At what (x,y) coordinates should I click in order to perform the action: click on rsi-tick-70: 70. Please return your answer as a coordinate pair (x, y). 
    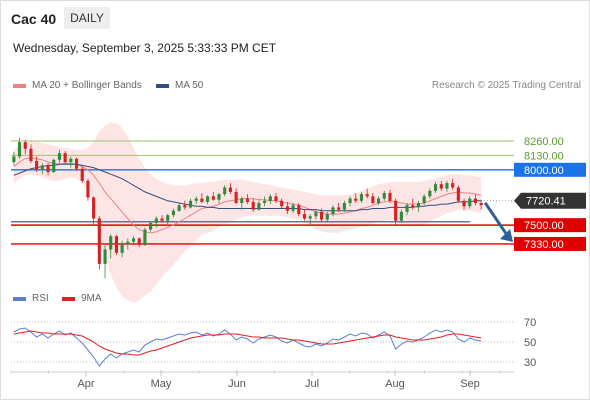
    Looking at the image, I should click on (530, 323).